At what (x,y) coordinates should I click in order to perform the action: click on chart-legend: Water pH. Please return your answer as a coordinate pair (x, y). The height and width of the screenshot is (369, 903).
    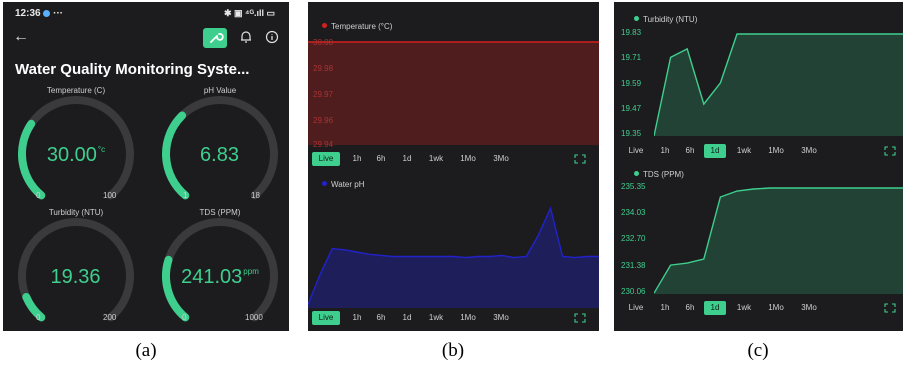
    Looking at the image, I should click on (343, 184).